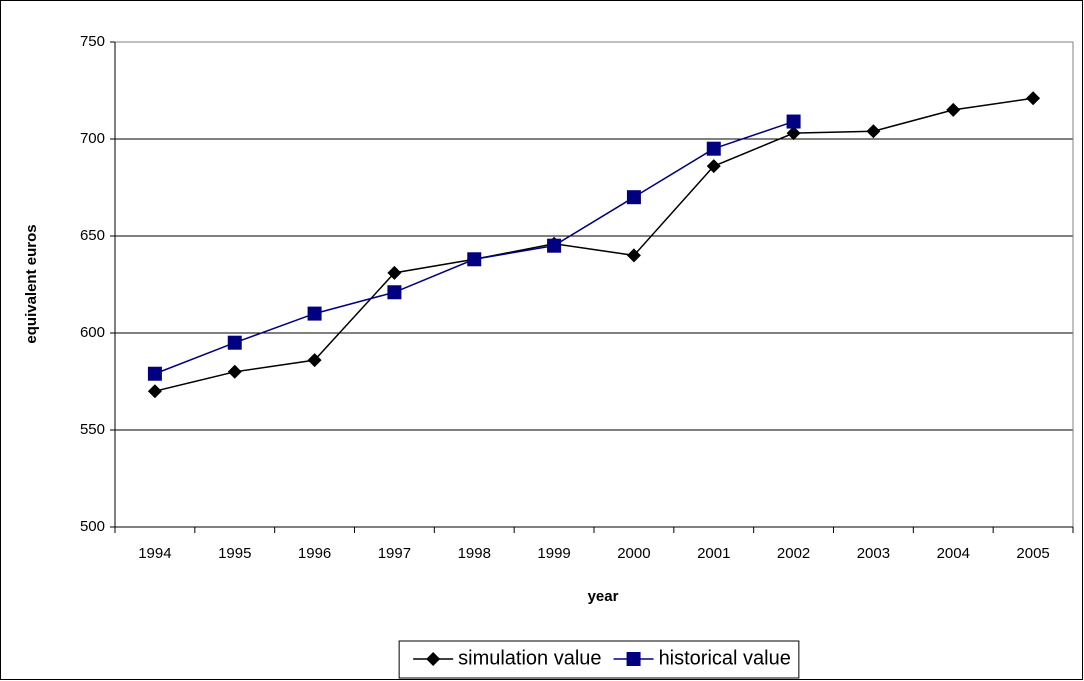 This screenshot has height=681, width=1084. I want to click on y-tick-label: 500, so click(92, 526).